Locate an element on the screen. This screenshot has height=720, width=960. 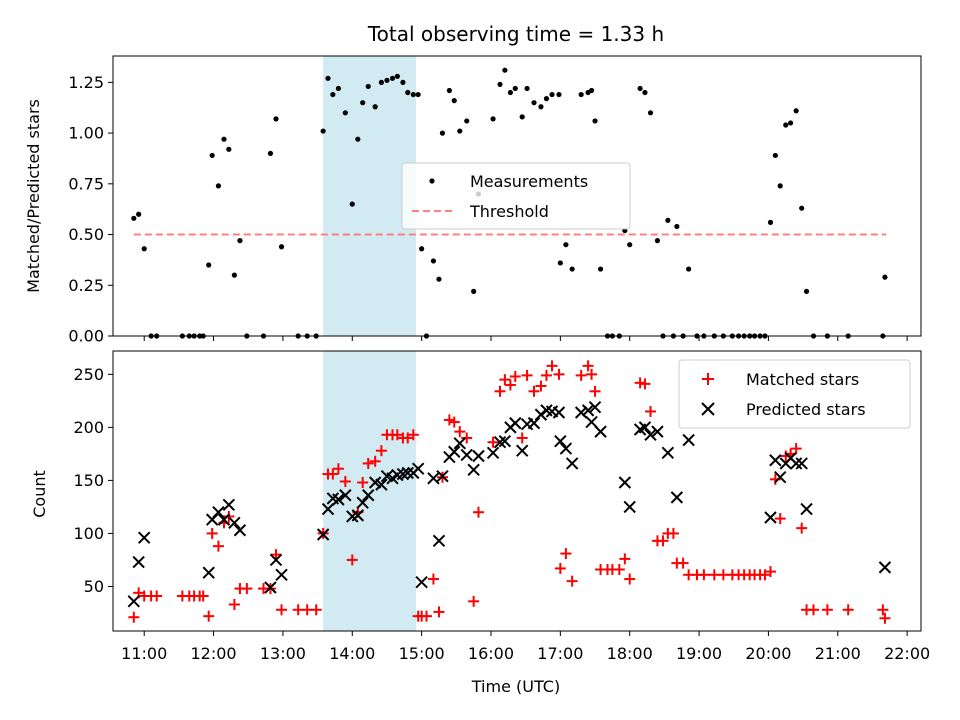
figure-title: Total observing time = 1.33 h is located at coordinates (515, 34).